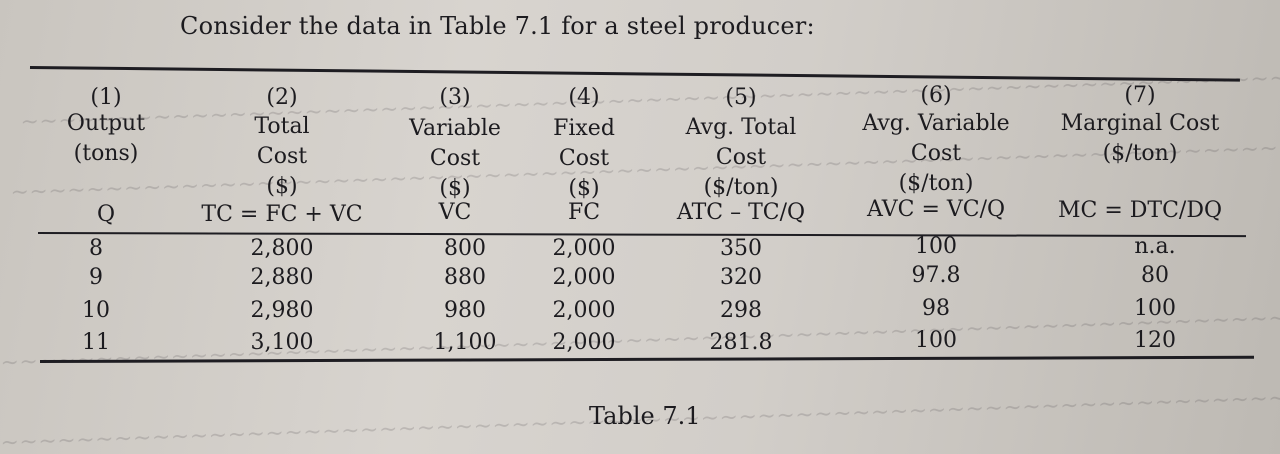  I want to click on table-cell: n.a., so click(1155, 246).